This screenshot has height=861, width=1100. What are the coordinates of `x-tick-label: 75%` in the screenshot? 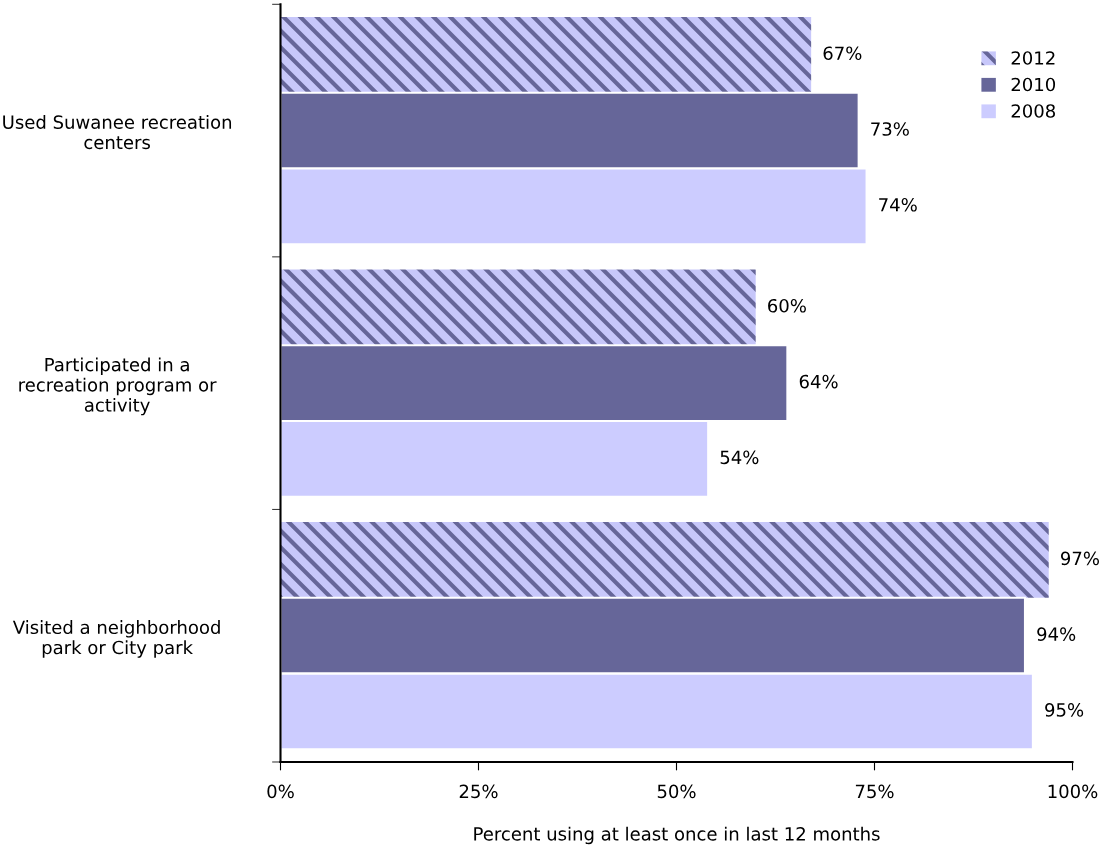 It's located at (874, 791).